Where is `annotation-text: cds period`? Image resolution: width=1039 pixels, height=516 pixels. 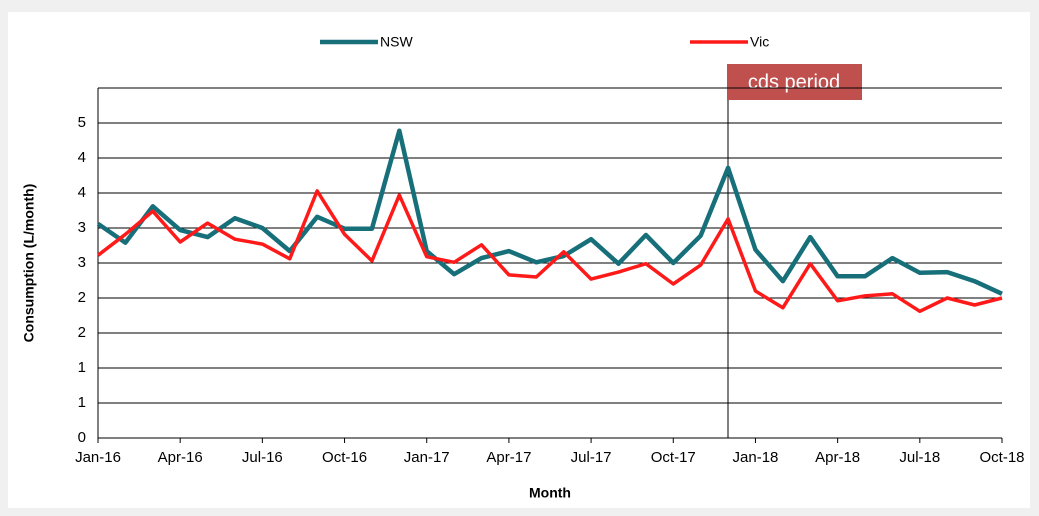
annotation-text: cds period is located at coordinates (794, 82).